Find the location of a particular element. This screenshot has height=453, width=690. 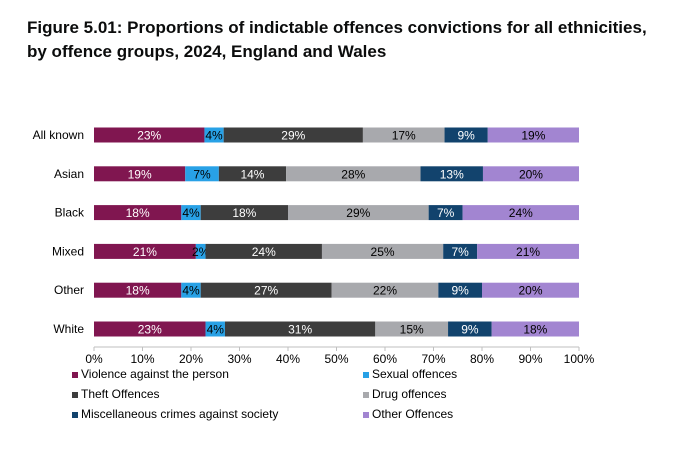

legend-item: Drug offences is located at coordinates (405, 394).